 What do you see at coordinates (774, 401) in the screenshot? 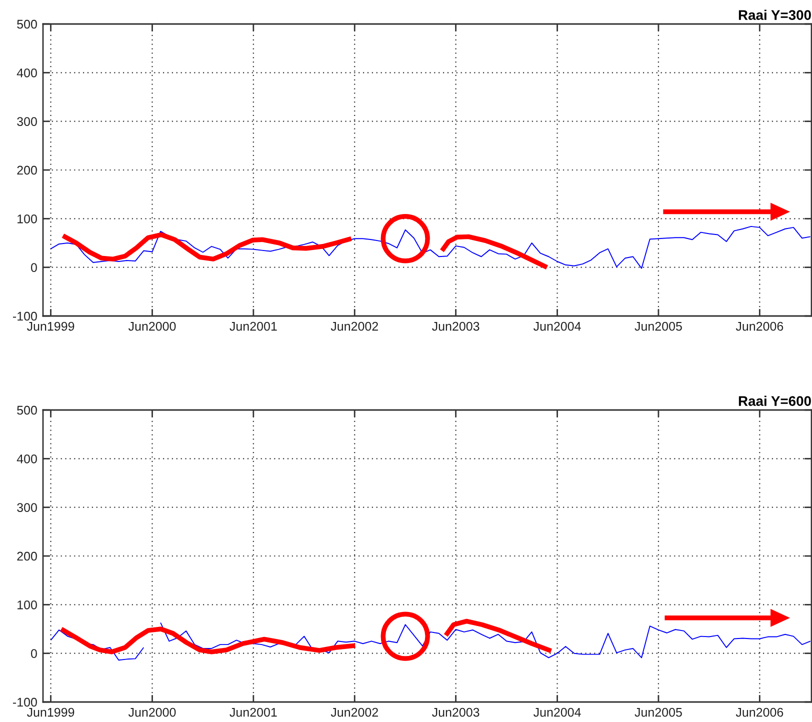
I see `chart-title: Raai Y=600` at bounding box center [774, 401].